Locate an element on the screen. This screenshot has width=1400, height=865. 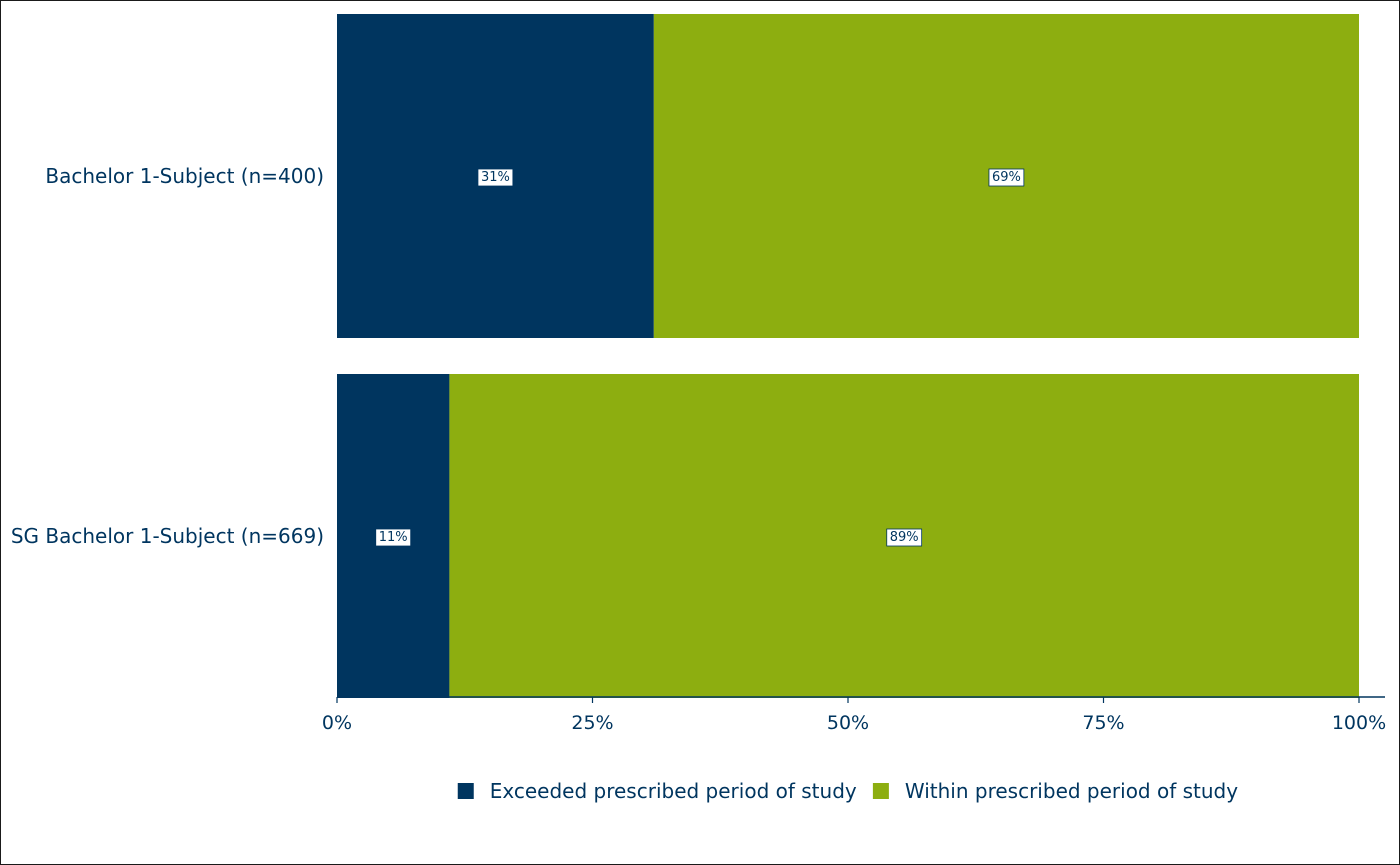
data-label-within-prescribed-period-of-study-2: 89% is located at coordinates (904, 537).